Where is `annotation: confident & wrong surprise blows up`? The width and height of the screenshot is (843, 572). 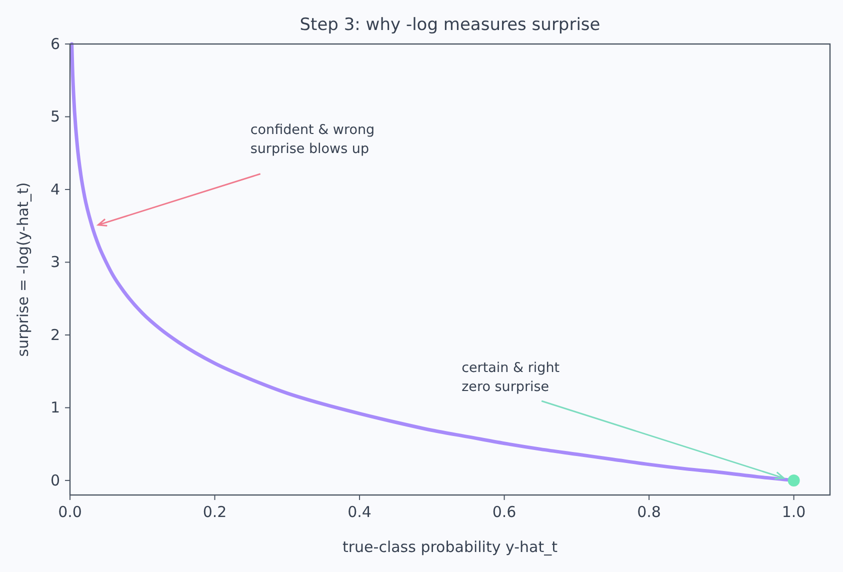 annotation: confident & wrong surprise blows up is located at coordinates (312, 139).